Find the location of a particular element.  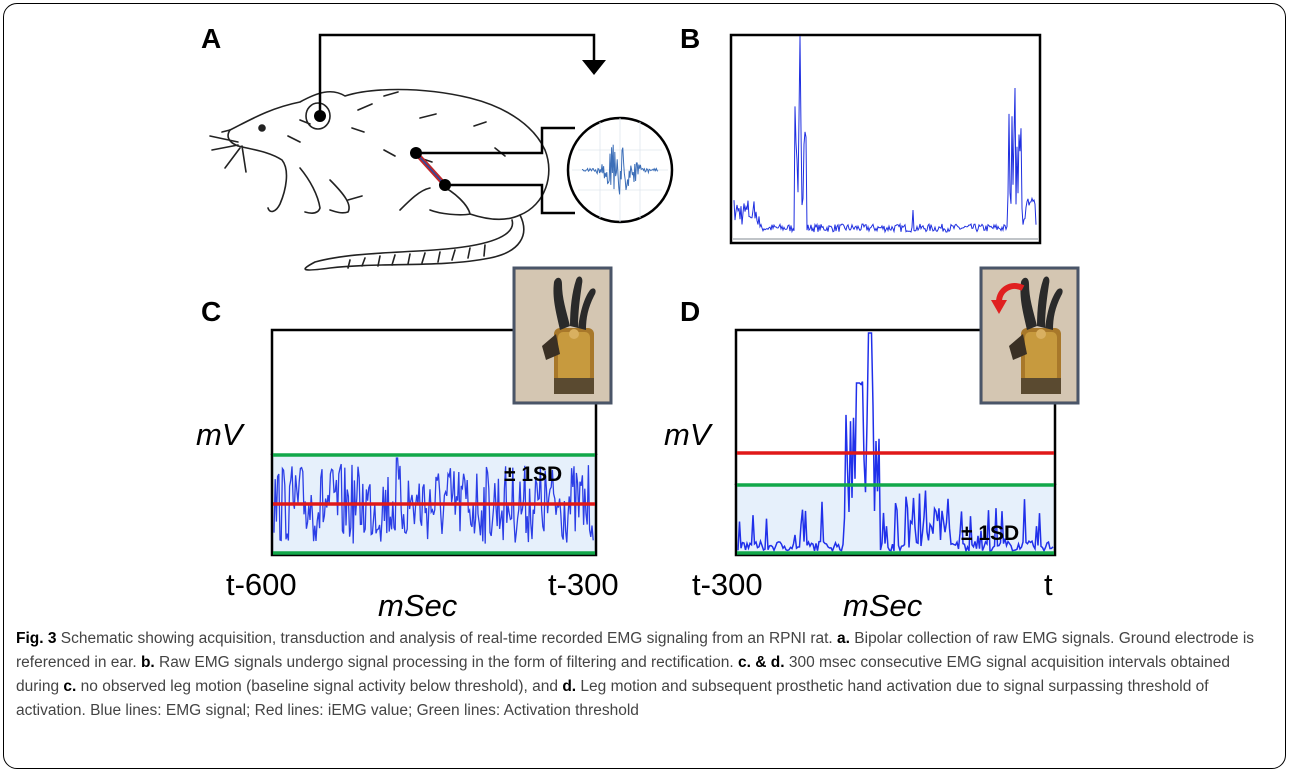

panel-label-c: C is located at coordinates (211, 311).